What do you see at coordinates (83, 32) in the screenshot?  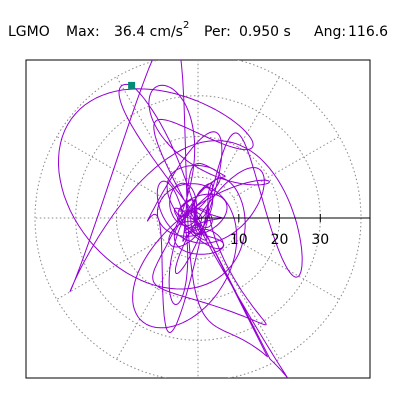 I see `max-label: Max:` at bounding box center [83, 32].